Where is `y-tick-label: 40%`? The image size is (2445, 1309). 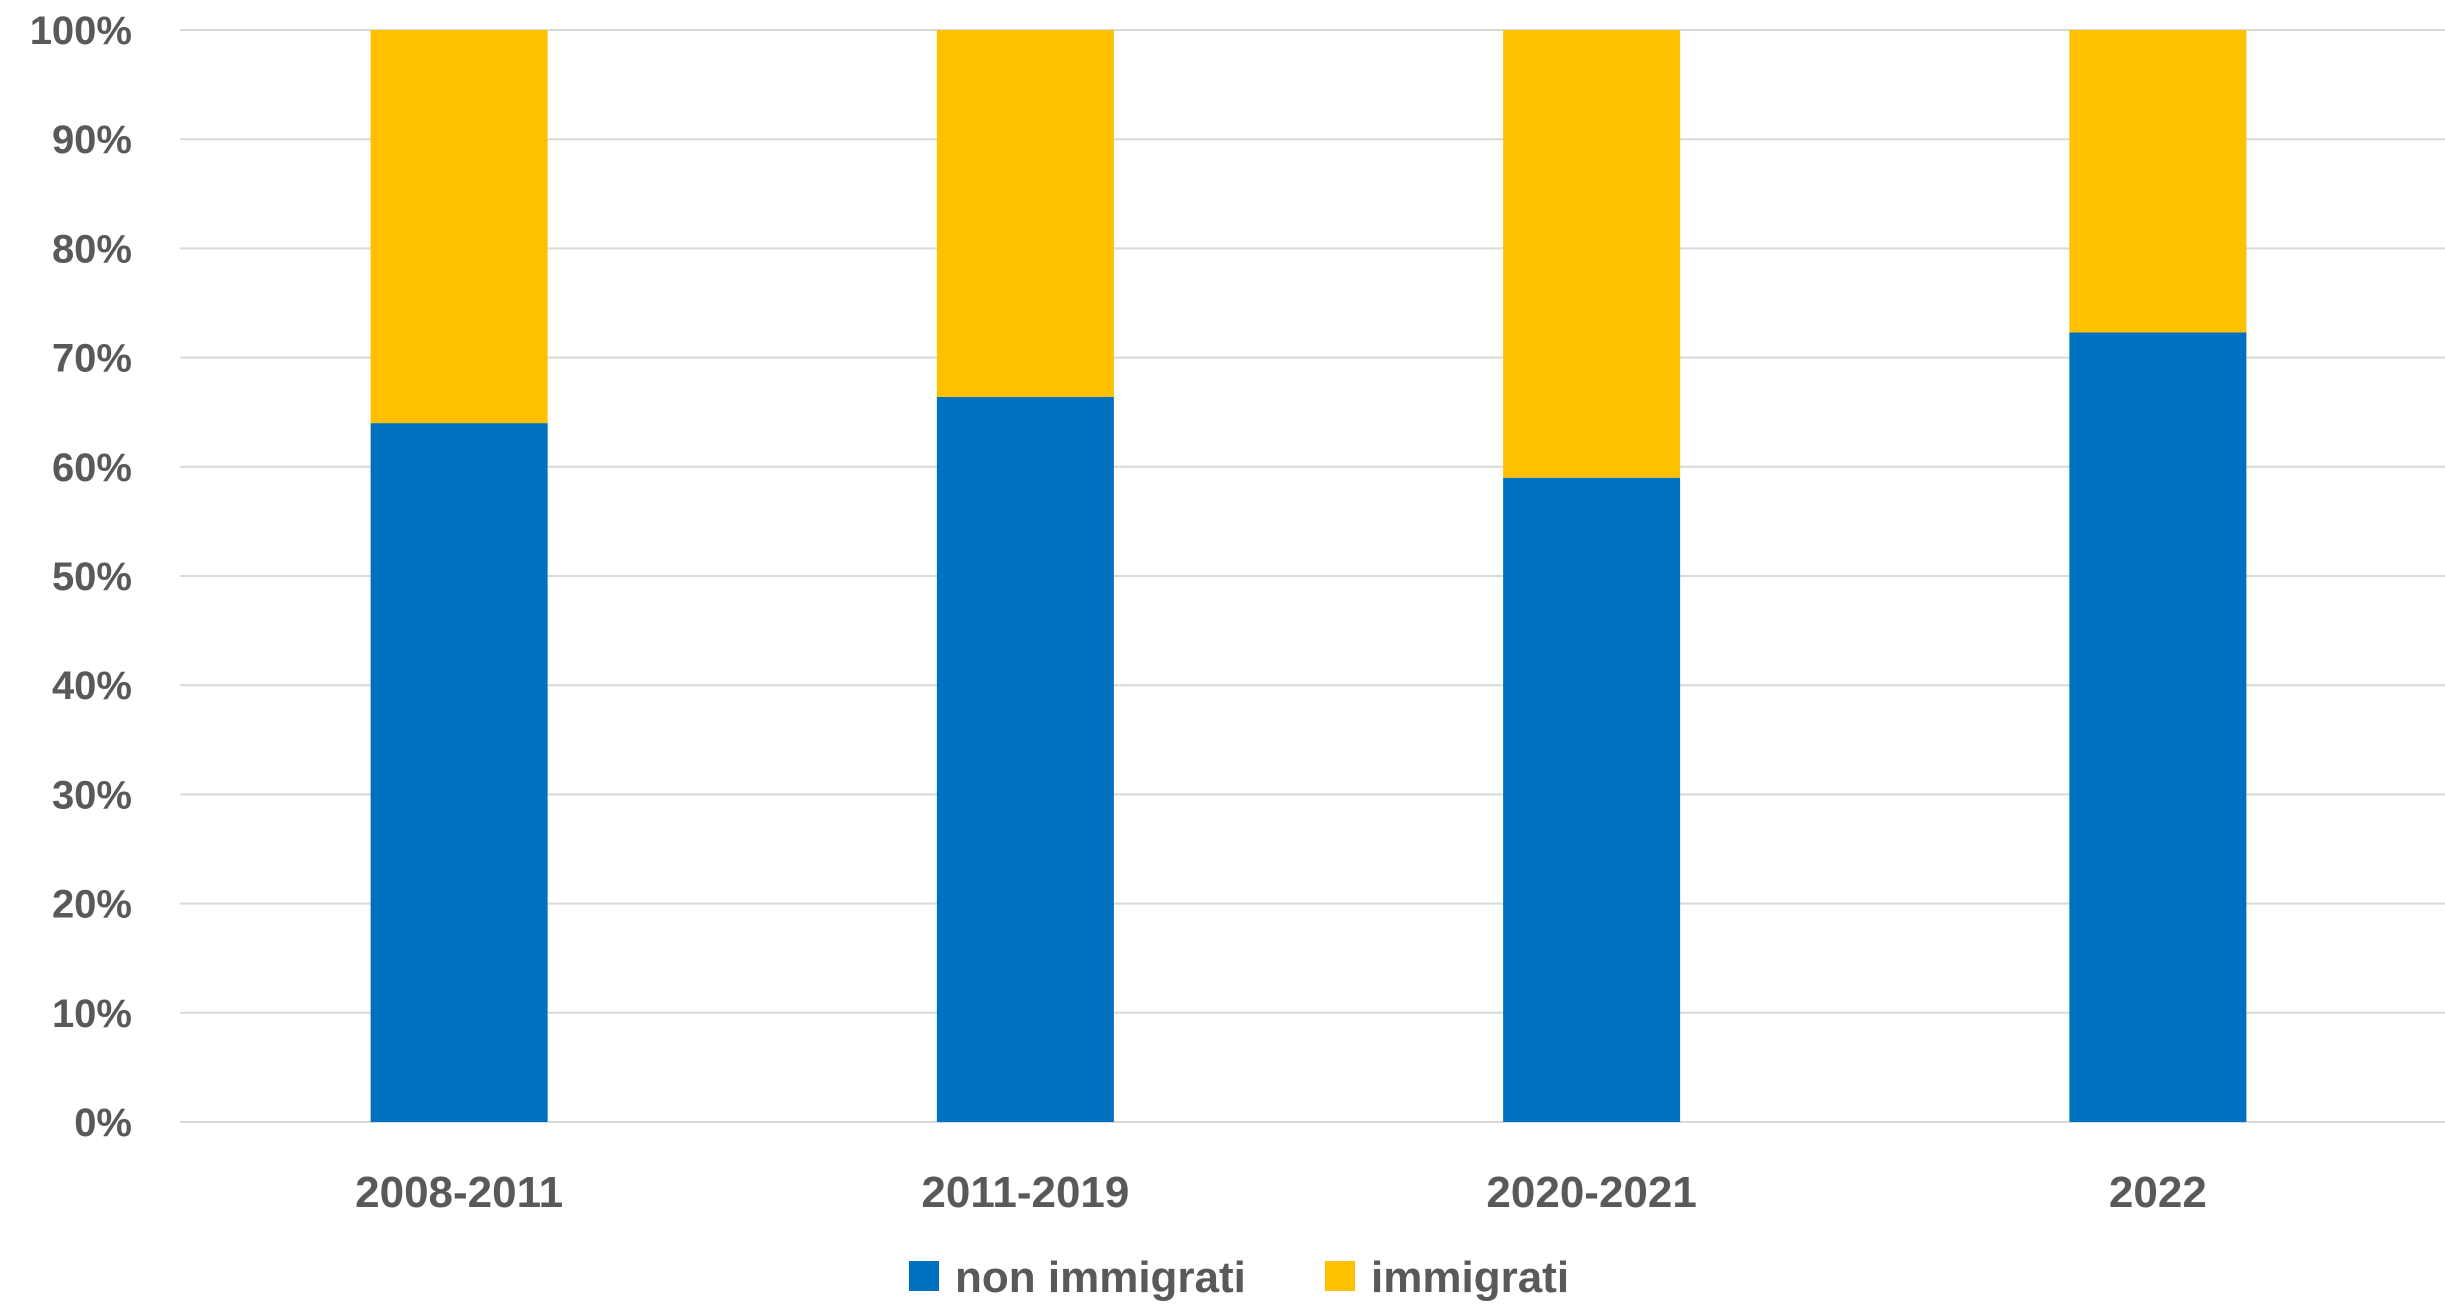
y-tick-label: 40% is located at coordinates (92, 686).